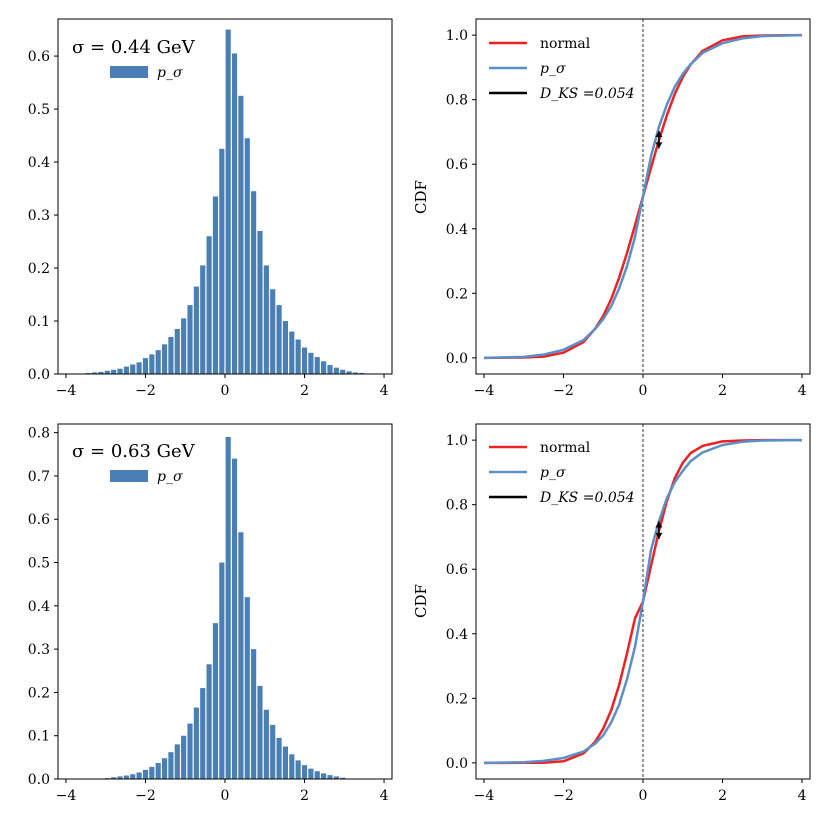 The image size is (830, 830). Describe the element at coordinates (457, 36) in the screenshot. I see `y-tick-label: 1.0` at that location.